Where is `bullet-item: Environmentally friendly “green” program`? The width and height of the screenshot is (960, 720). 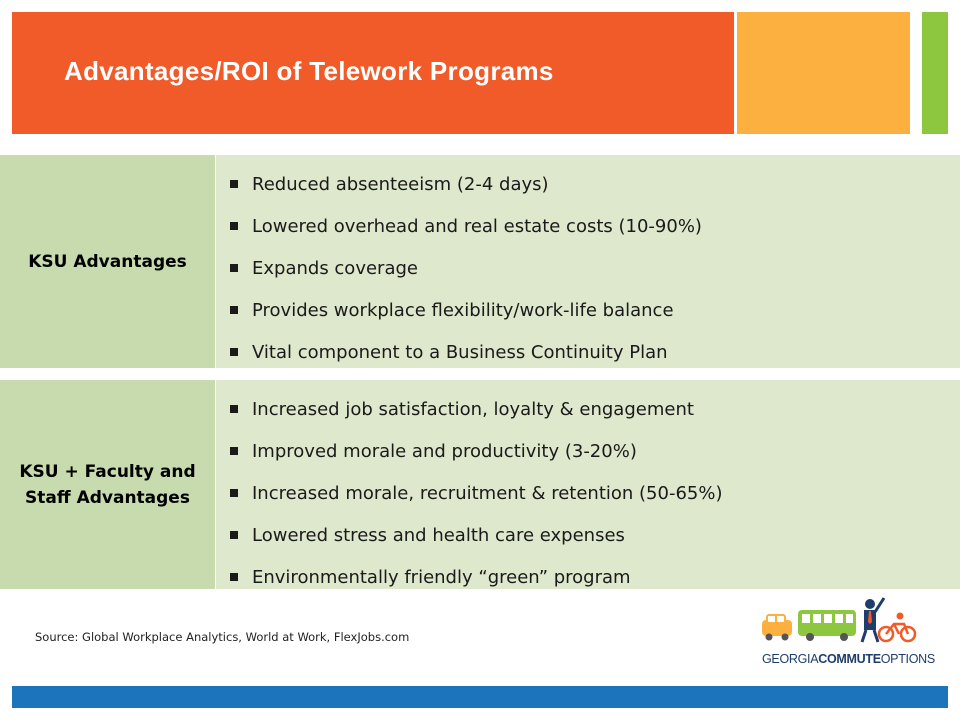 bullet-item: Environmentally friendly “green” program is located at coordinates (475, 577).